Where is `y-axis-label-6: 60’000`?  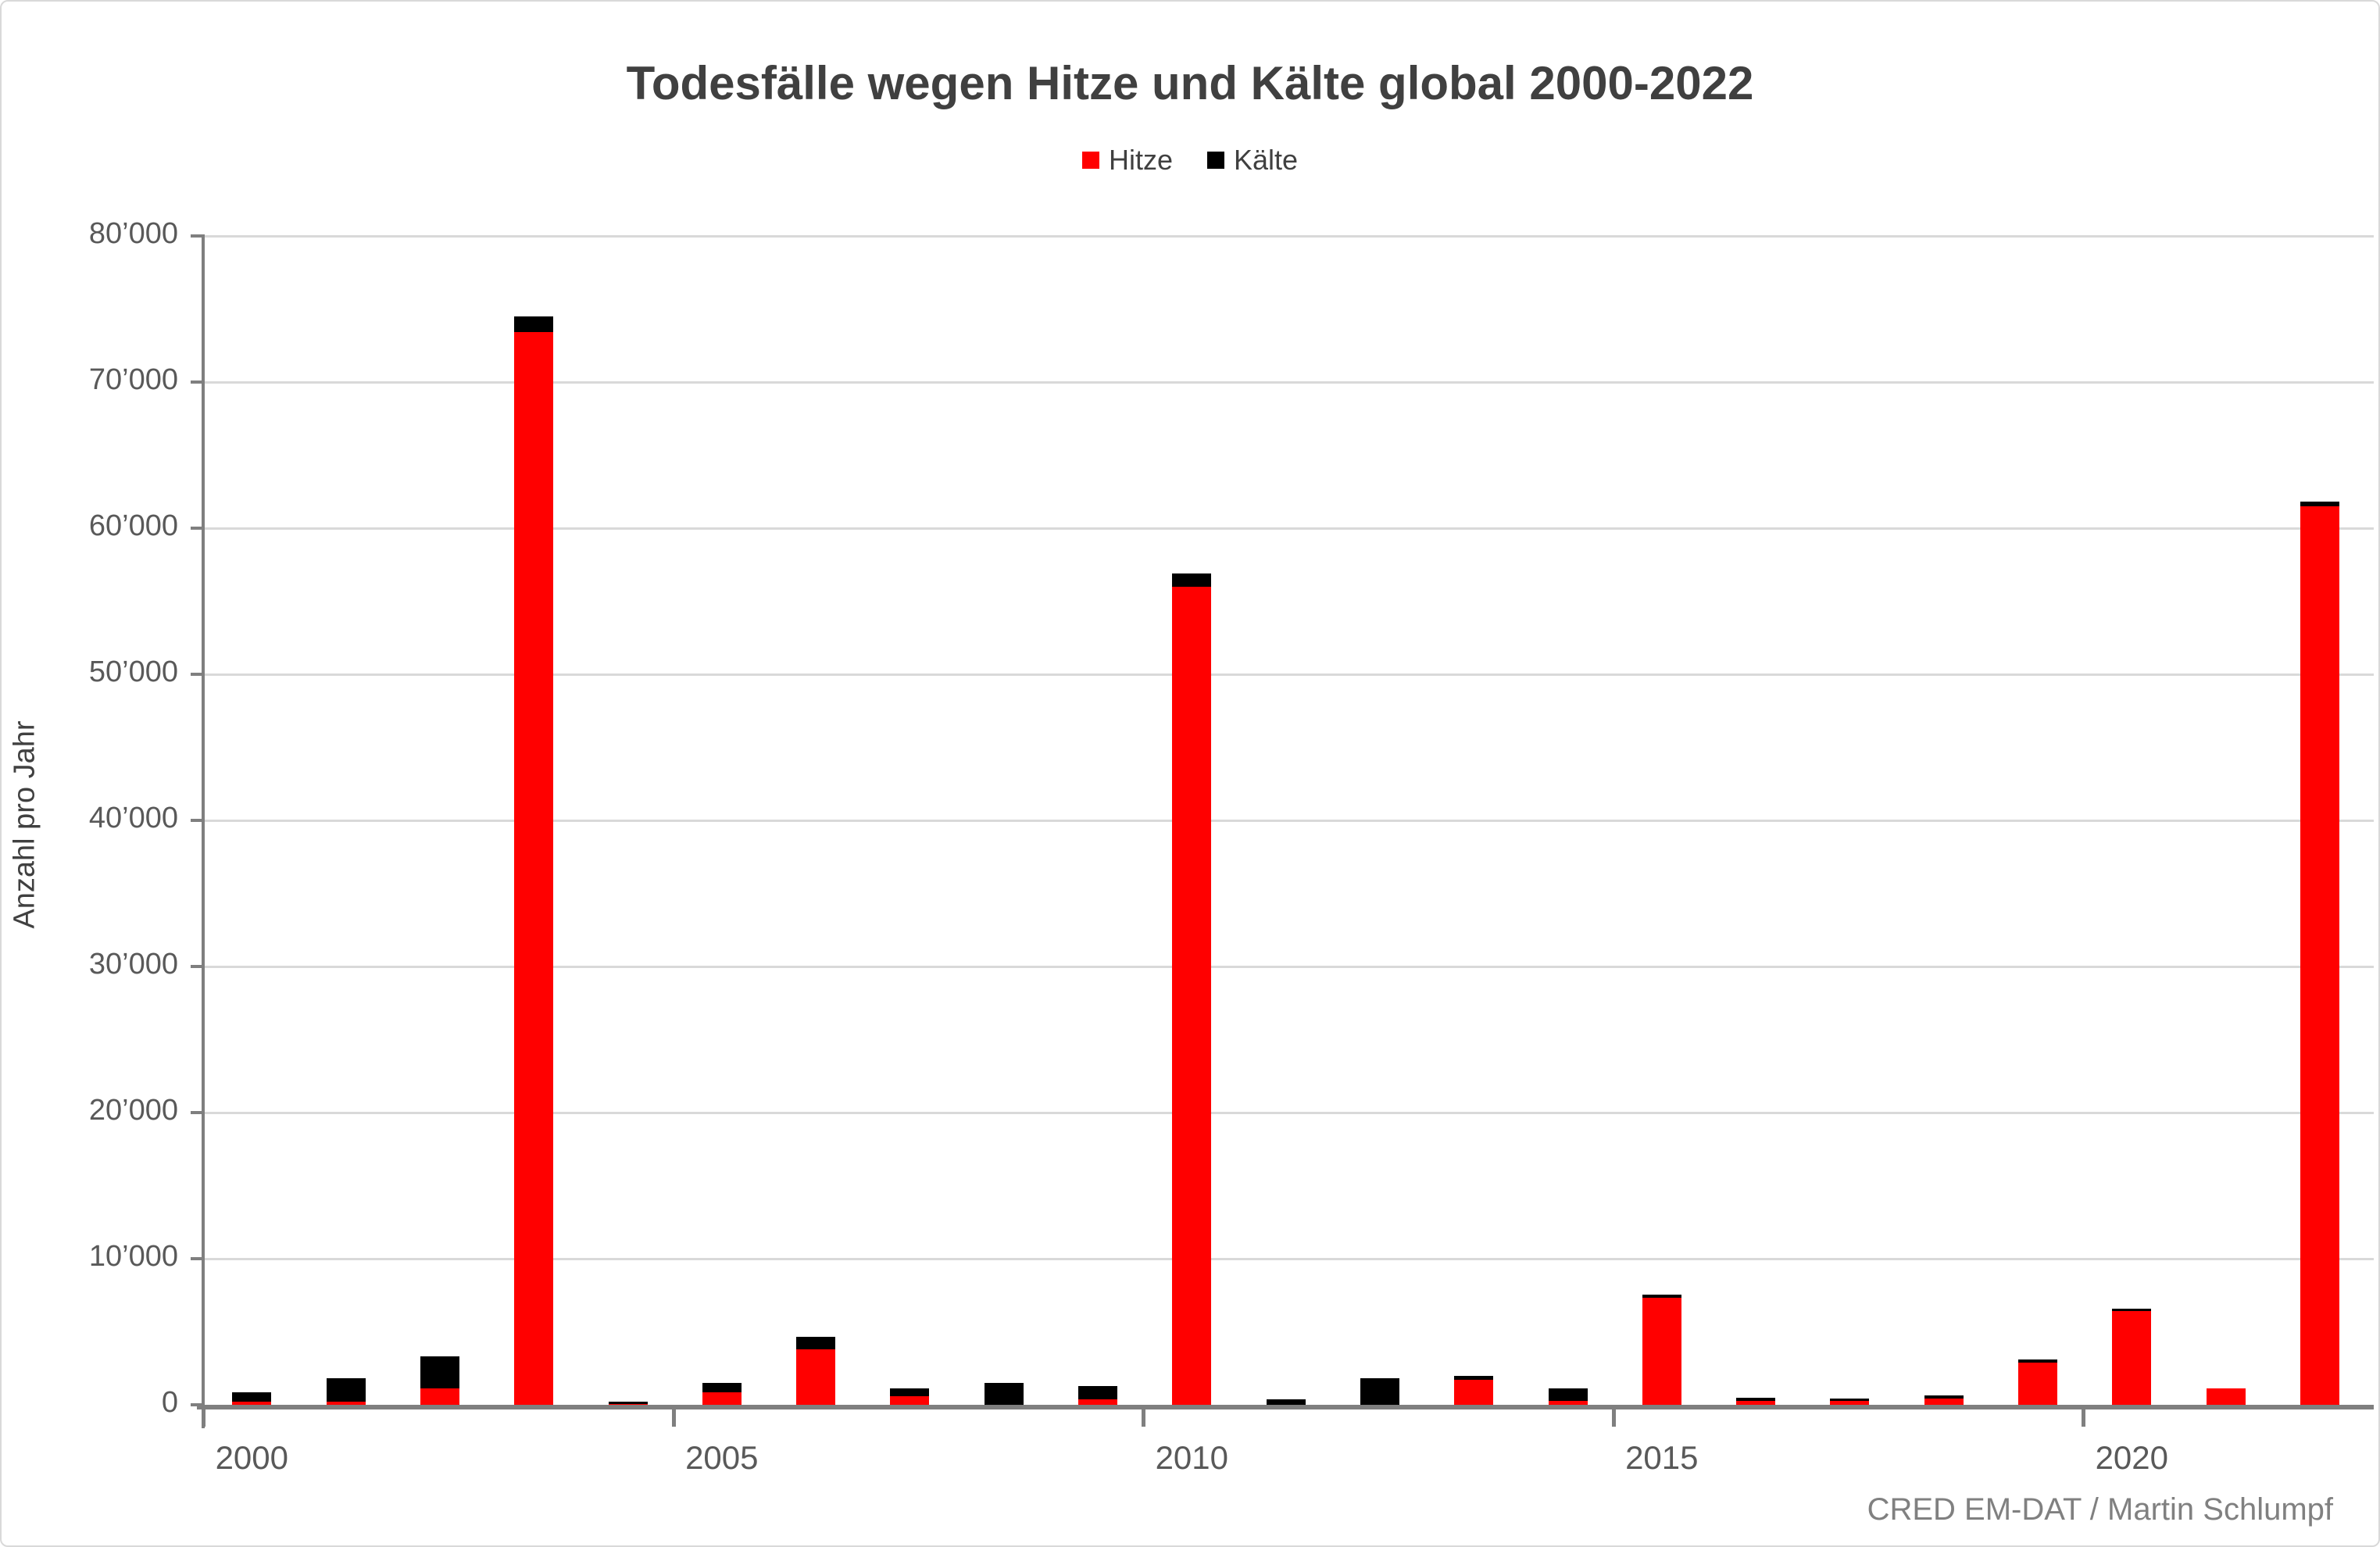 y-axis-label-6: 60’000 is located at coordinates (133, 525).